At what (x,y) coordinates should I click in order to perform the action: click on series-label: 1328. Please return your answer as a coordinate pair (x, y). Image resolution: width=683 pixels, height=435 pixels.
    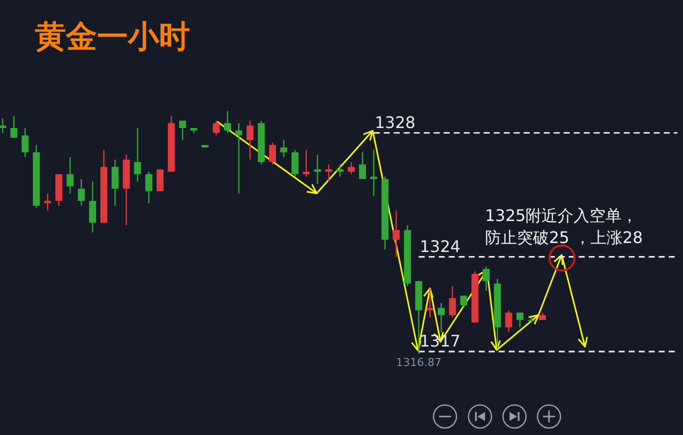
    Looking at the image, I should click on (395, 122).